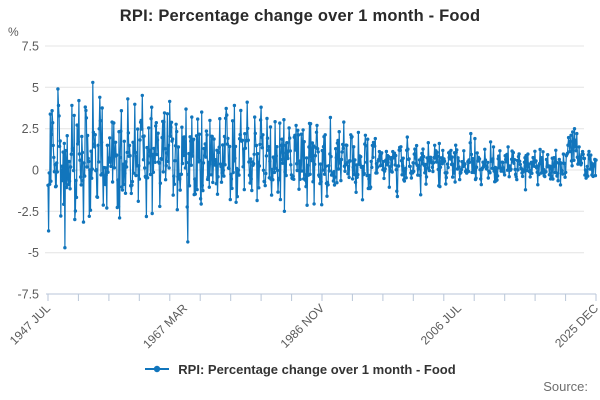 The height and width of the screenshot is (400, 600). What do you see at coordinates (28, 212) in the screenshot?
I see `svg-text: -2.5` at bounding box center [28, 212].